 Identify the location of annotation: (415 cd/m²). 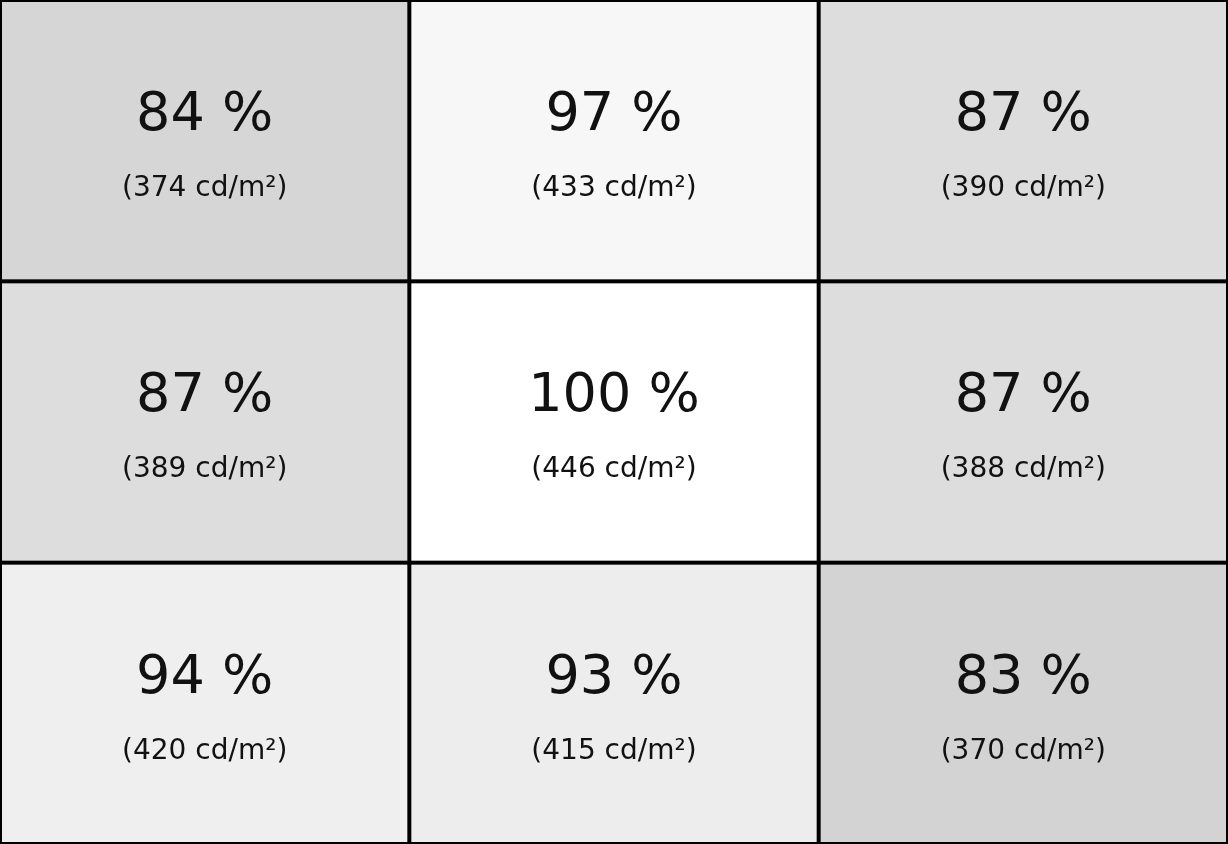
(614, 749).